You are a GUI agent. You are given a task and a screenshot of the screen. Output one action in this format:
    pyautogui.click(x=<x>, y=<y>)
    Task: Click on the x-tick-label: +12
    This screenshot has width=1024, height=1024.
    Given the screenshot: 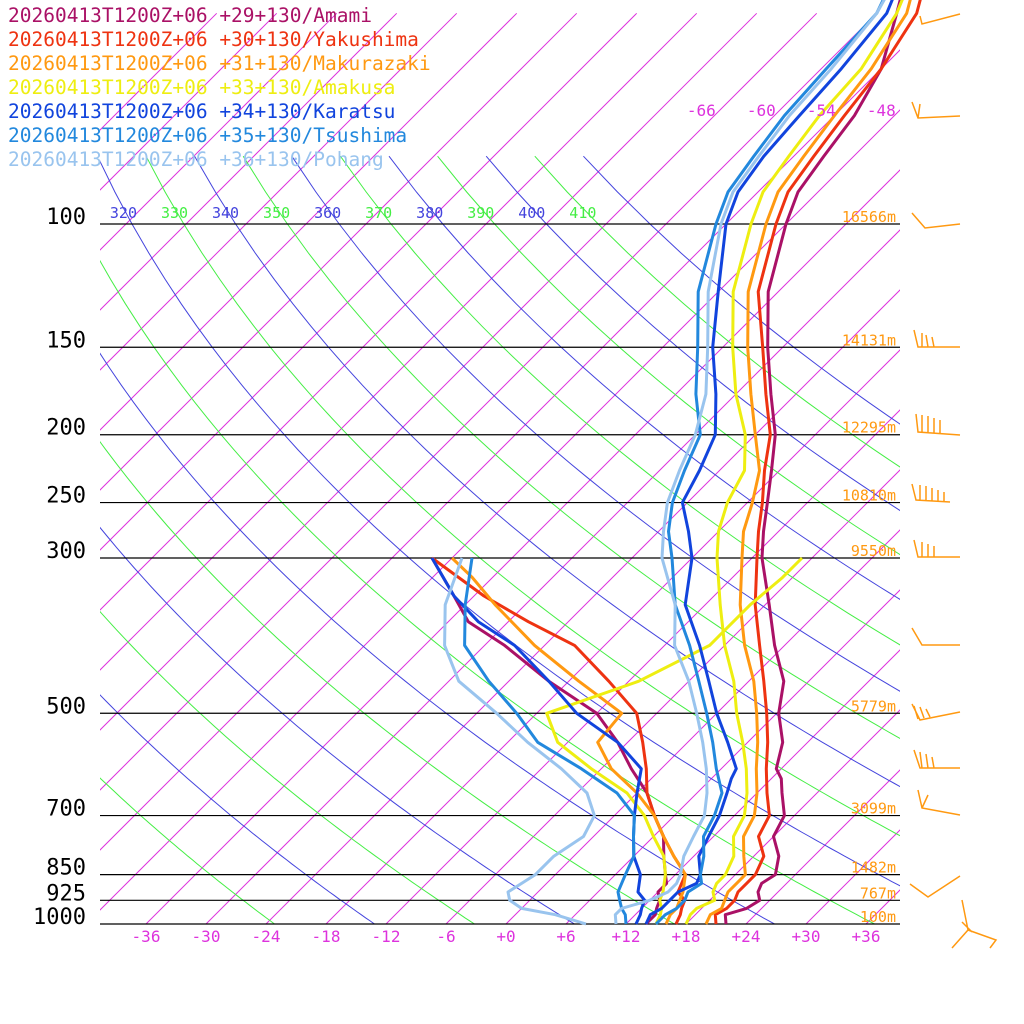 What is the action you would take?
    pyautogui.click(x=626, y=936)
    